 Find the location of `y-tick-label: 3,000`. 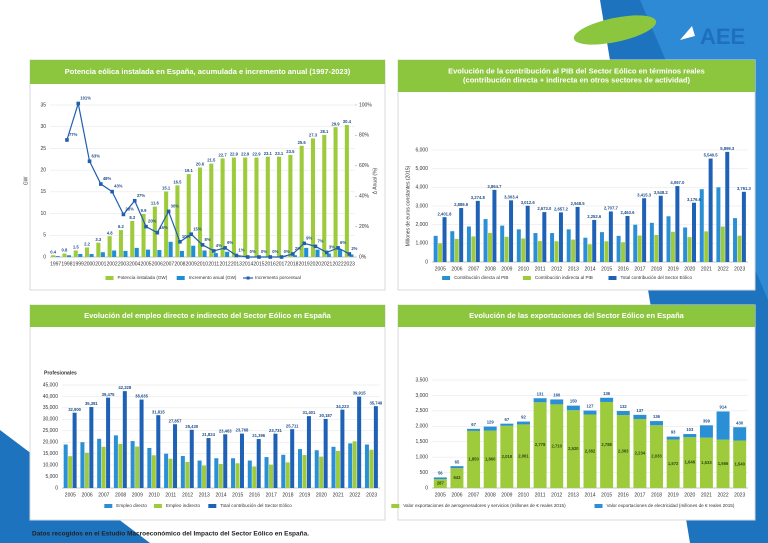

y-tick-label: 3,000 is located at coordinates (421, 396).